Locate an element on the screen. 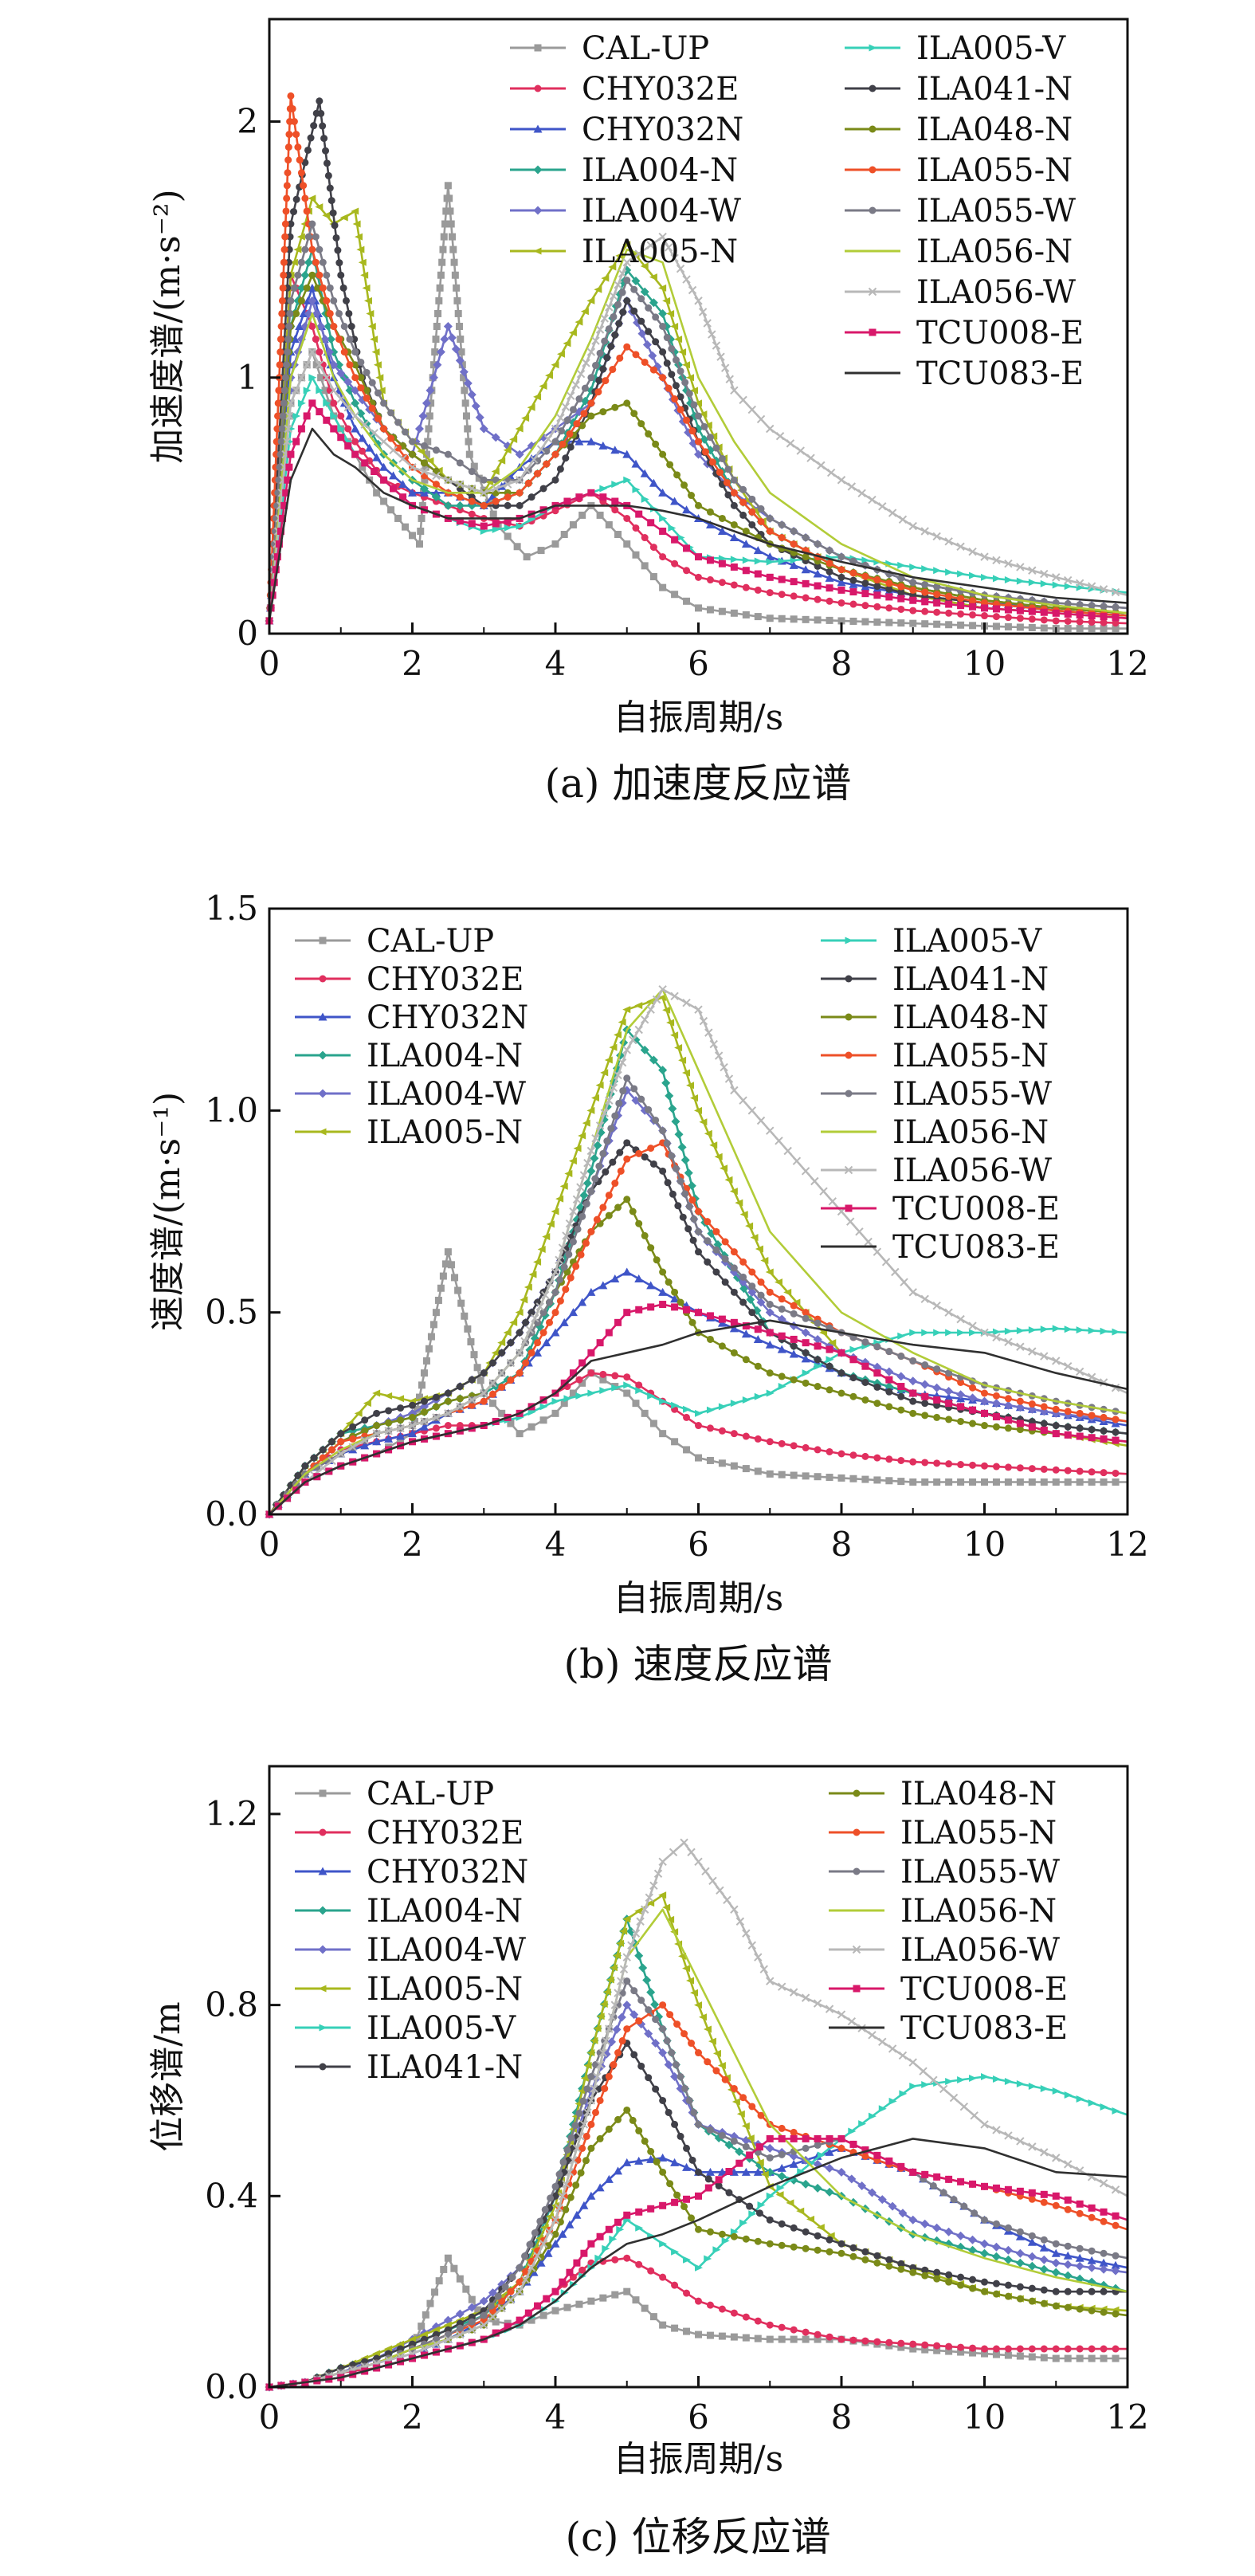 The width and height of the screenshot is (1255, 2576). legend-label: CHY032N is located at coordinates (447, 1017).